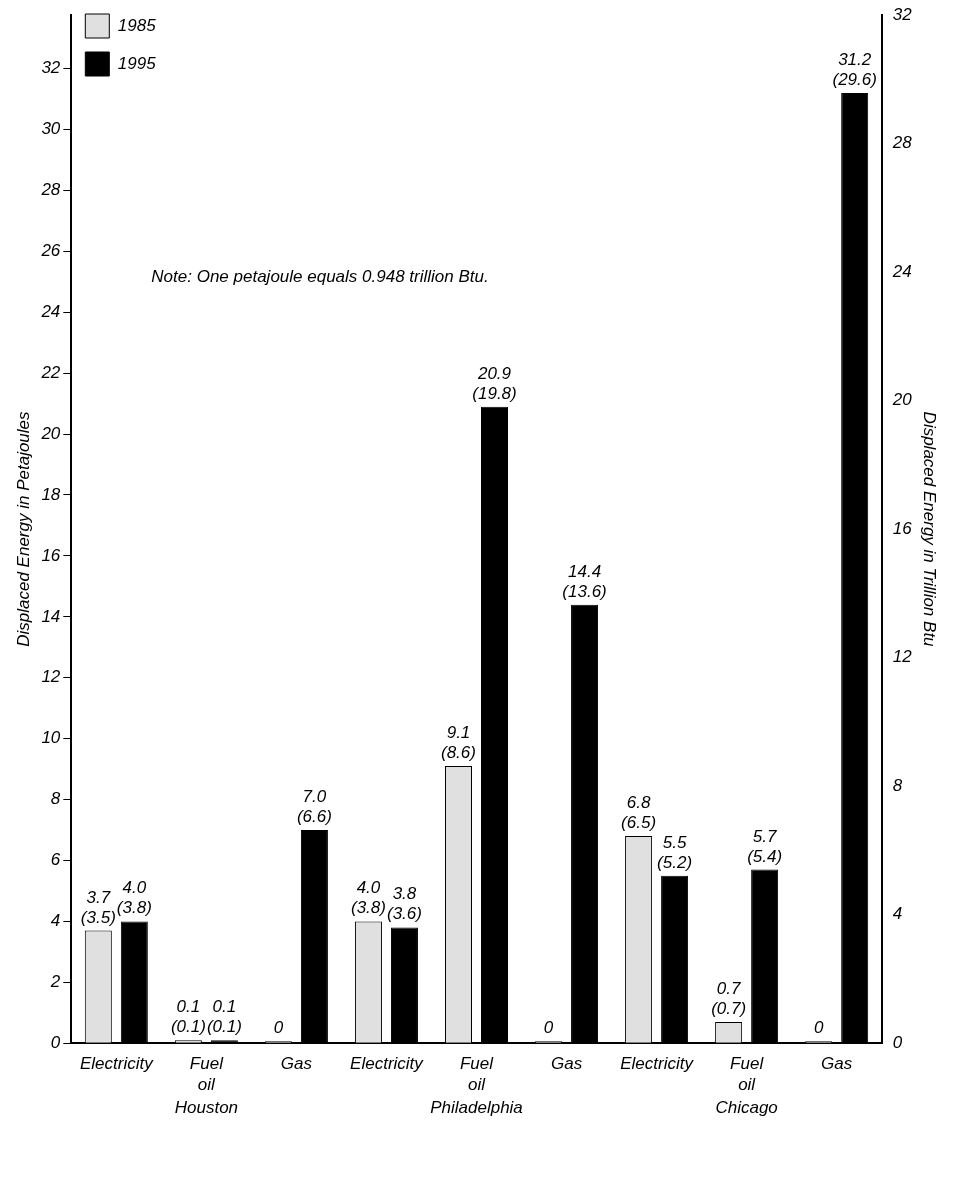 The width and height of the screenshot is (953, 1178). What do you see at coordinates (854, 69) in the screenshot?
I see `data-label: 31.2 (29.6)` at bounding box center [854, 69].